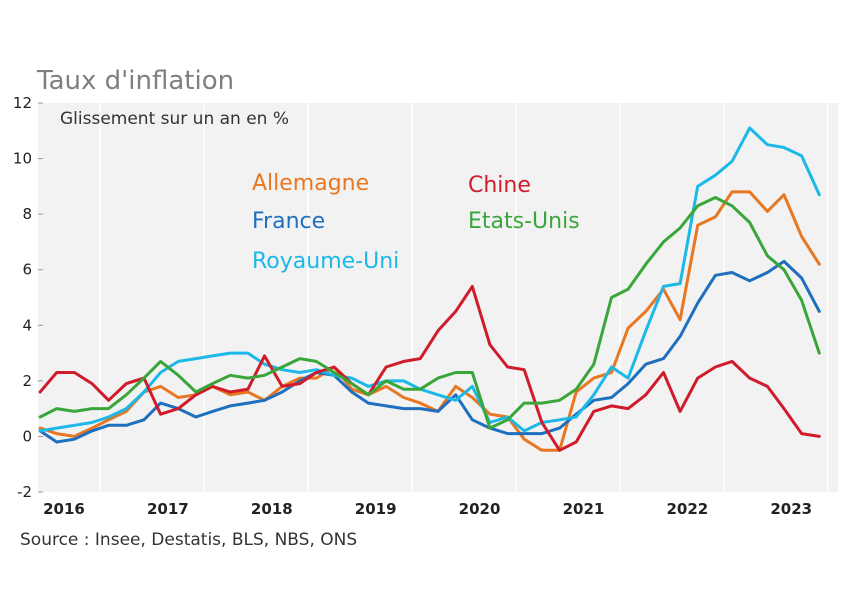 This screenshot has width=858, height=600. I want to click on x-tick-label: 2021, so click(584, 509).